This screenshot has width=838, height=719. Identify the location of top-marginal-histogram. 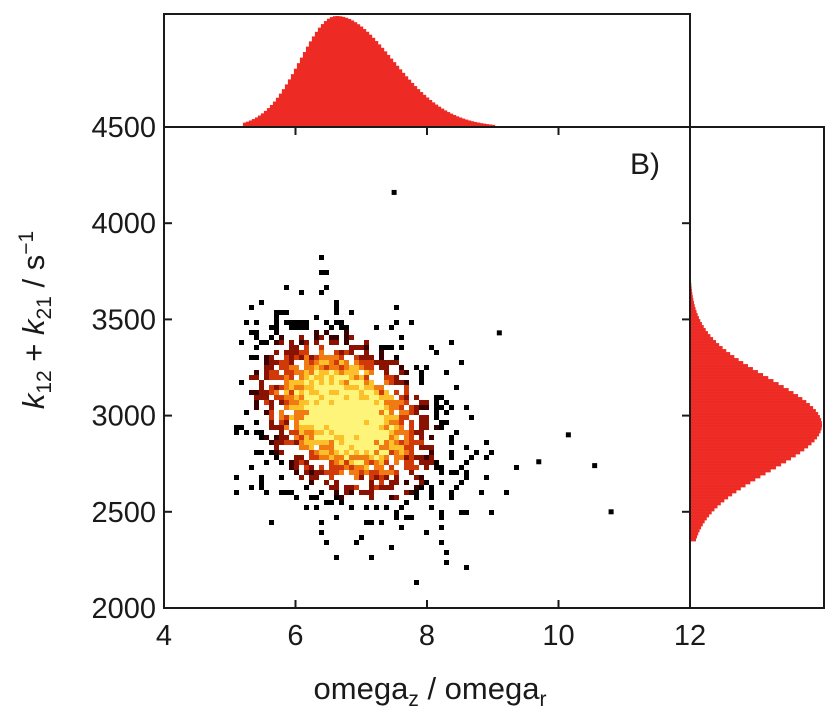
(427, 70).